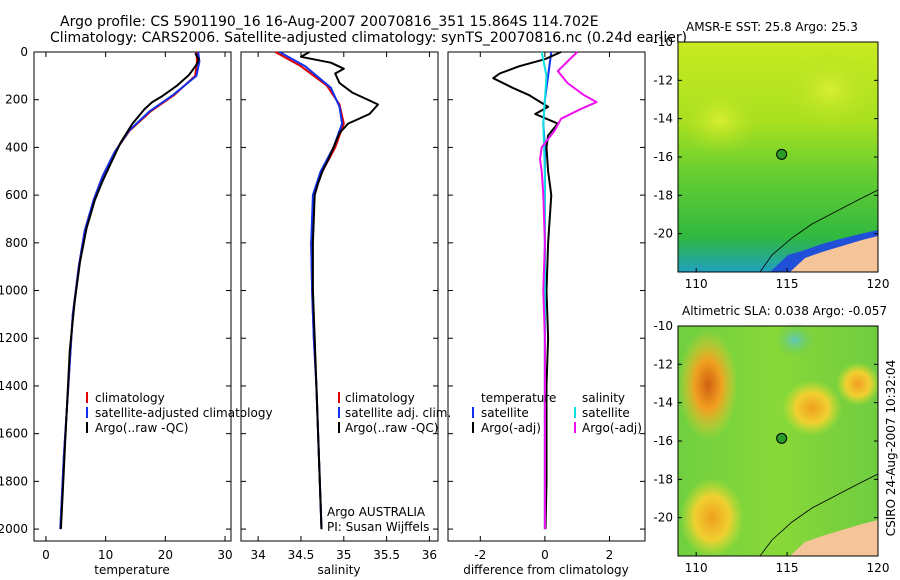 This screenshot has height=580, width=900. What do you see at coordinates (131, 570) in the screenshot?
I see `temperature-xlabel: temperature` at bounding box center [131, 570].